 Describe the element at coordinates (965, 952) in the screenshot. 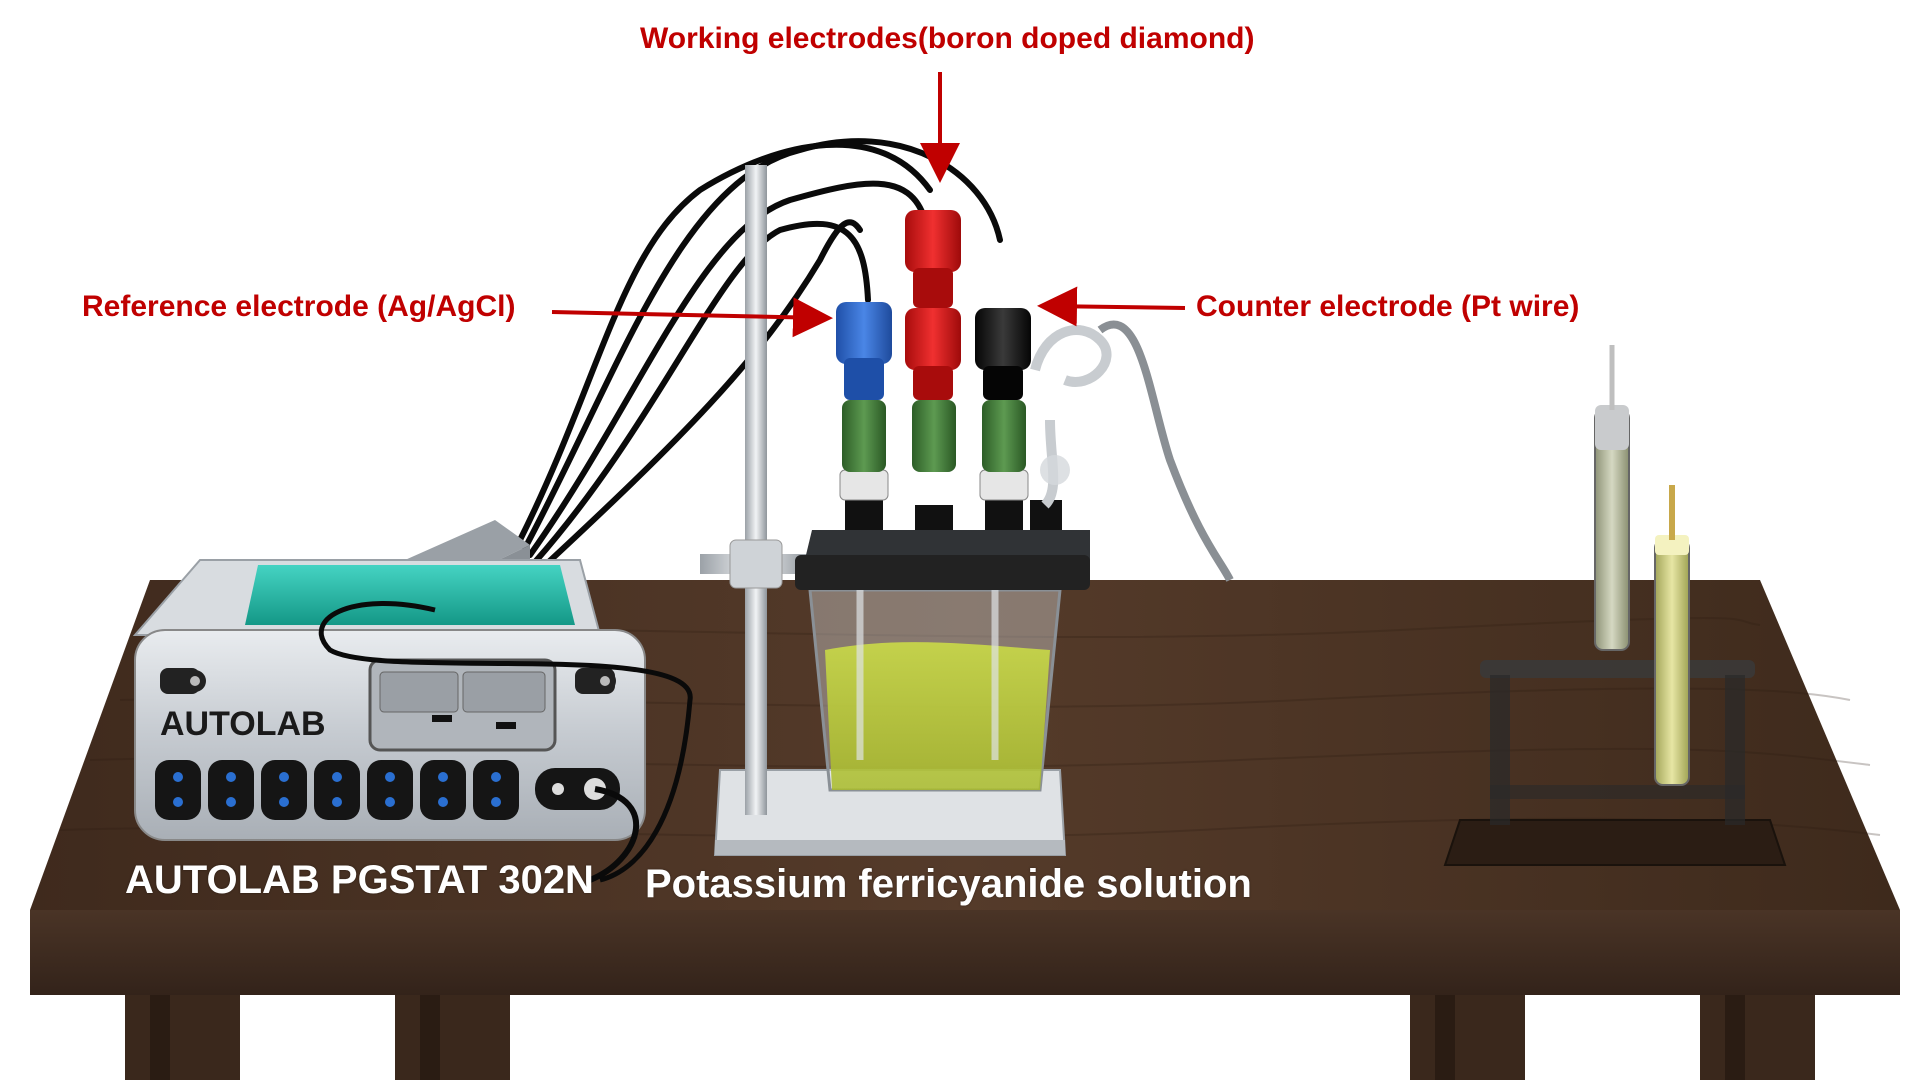

I see `table-front-edge` at that location.